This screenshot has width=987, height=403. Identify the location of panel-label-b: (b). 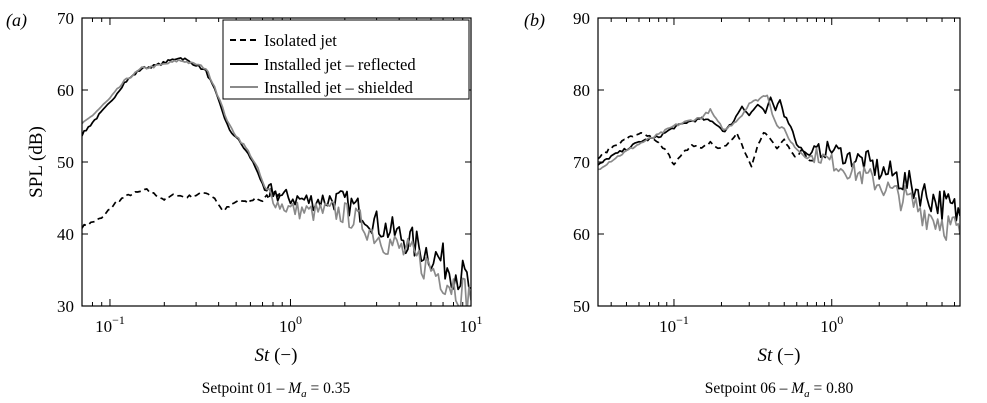
(534, 20).